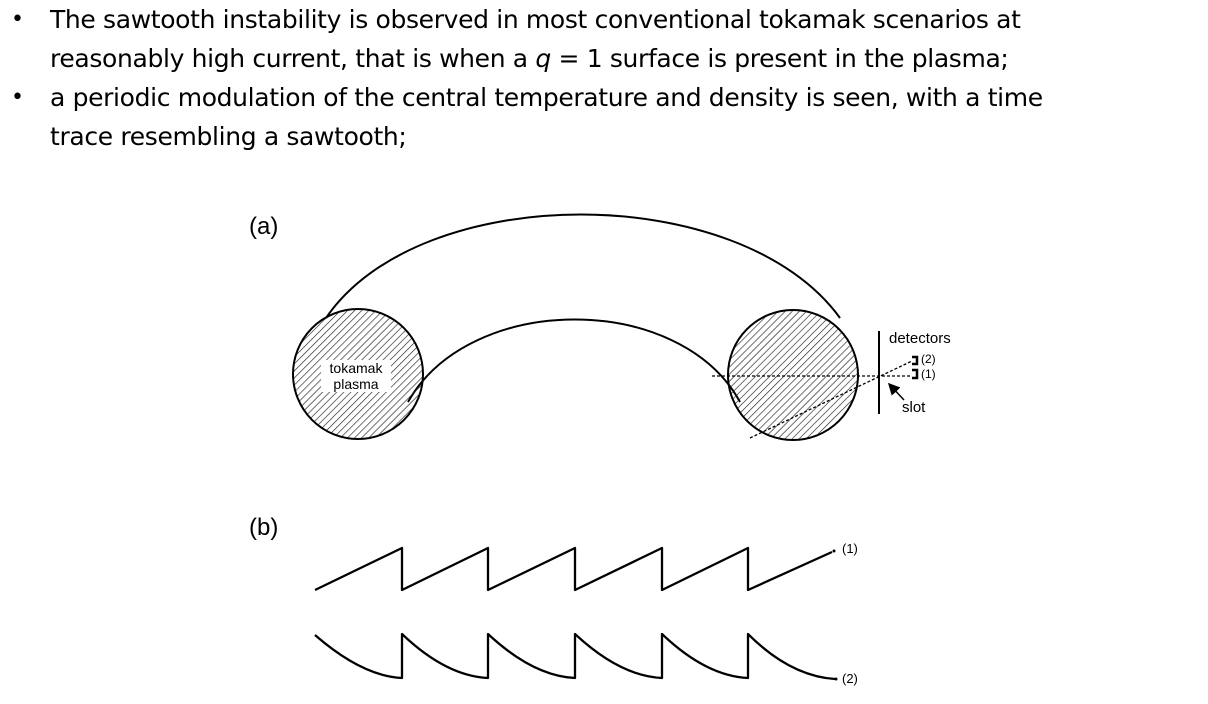 This screenshot has height=704, width=1208. Describe the element at coordinates (928, 359) in the screenshot. I see `detector-2-label: (2)` at that location.